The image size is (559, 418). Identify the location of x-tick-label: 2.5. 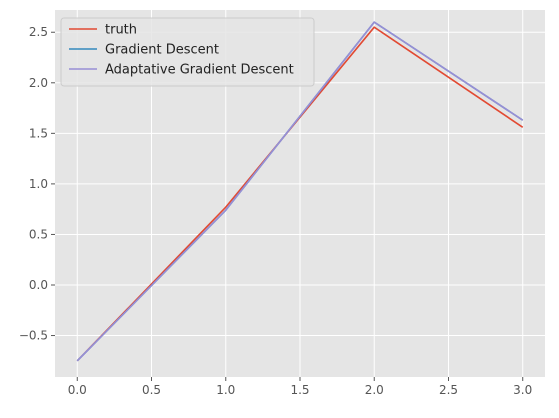
(448, 390).